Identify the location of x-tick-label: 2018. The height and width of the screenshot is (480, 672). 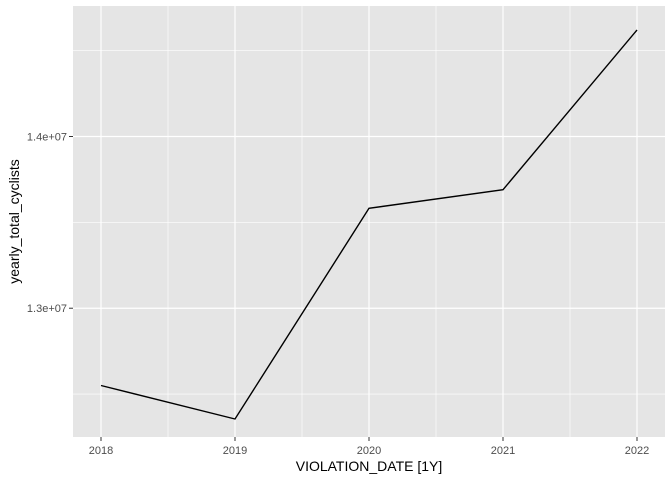
(101, 451).